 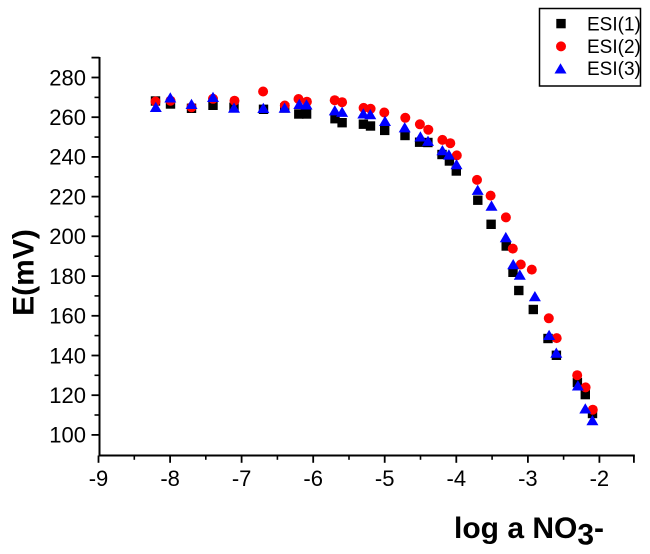 I want to click on svg-text: 120, so click(x=67, y=395).